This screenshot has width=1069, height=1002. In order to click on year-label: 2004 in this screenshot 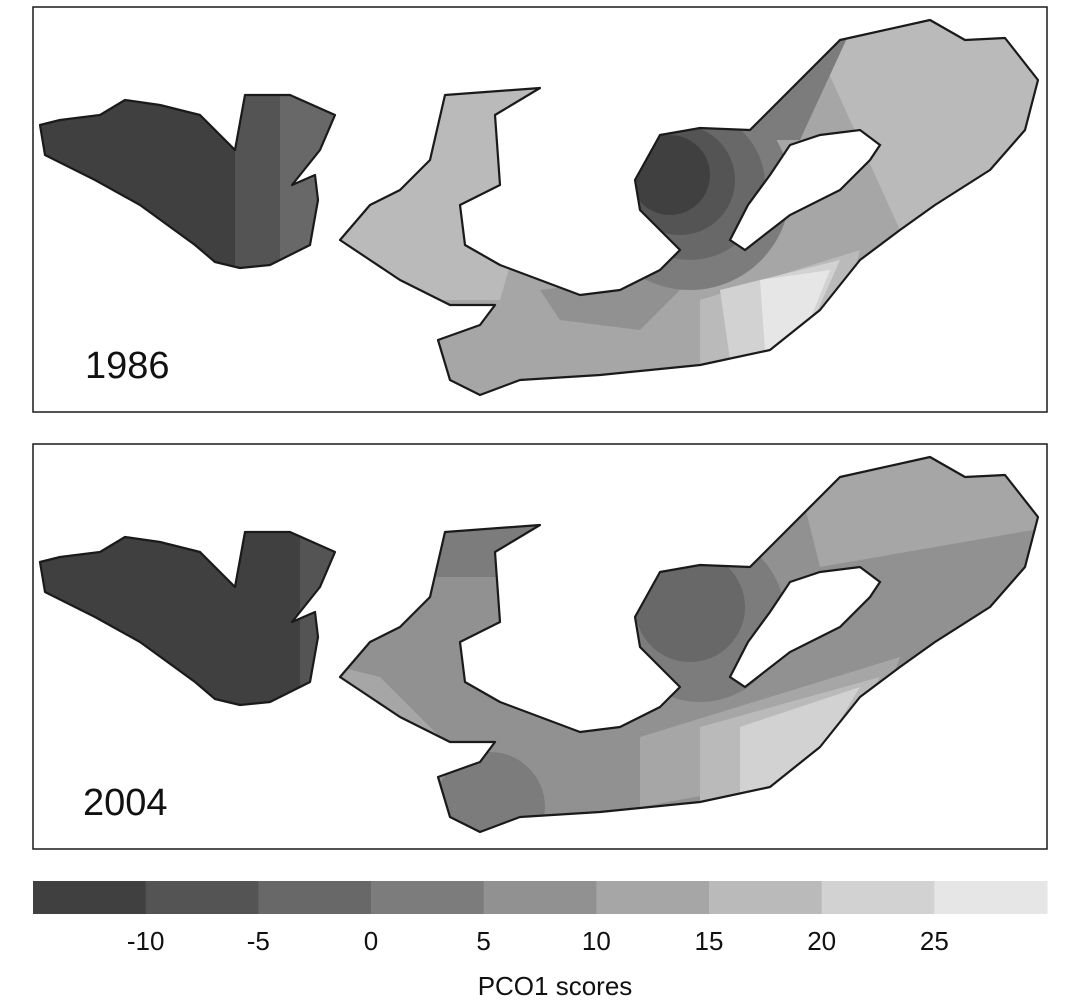, I will do `click(125, 803)`.